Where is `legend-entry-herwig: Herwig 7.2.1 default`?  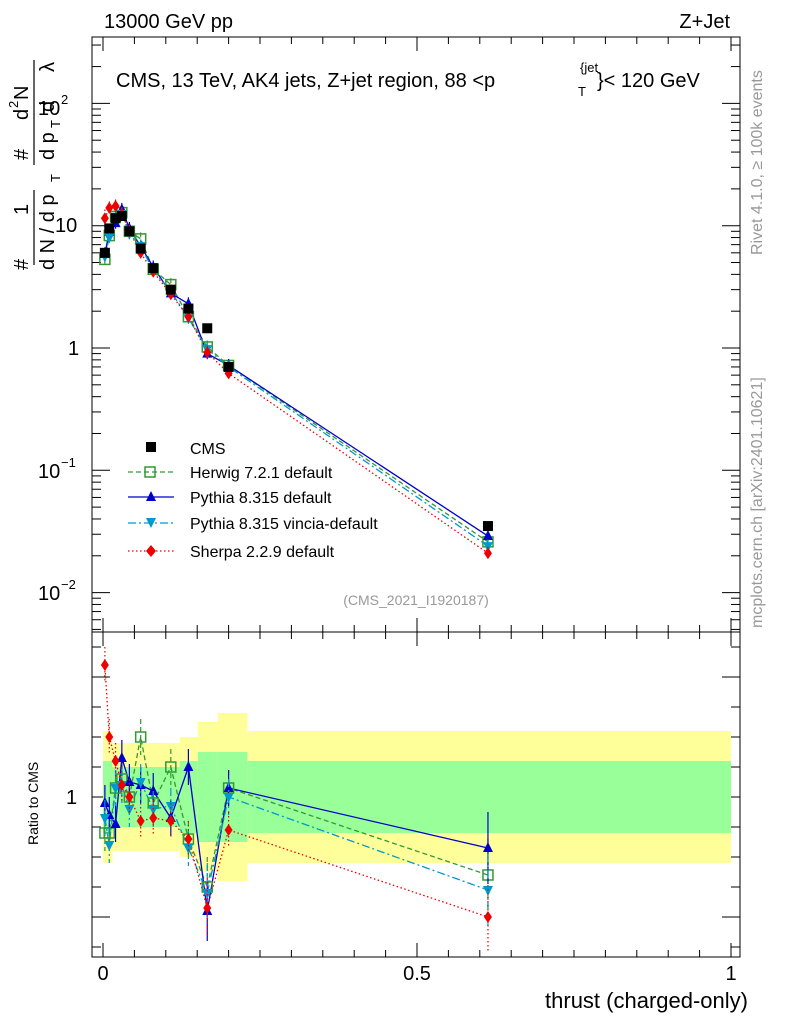
legend-entry-herwig: Herwig 7.2.1 default is located at coordinates (230, 473).